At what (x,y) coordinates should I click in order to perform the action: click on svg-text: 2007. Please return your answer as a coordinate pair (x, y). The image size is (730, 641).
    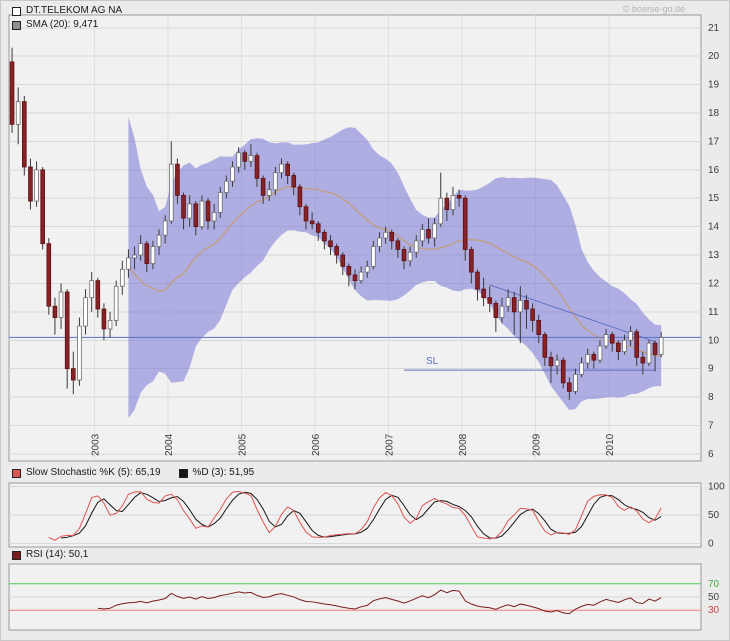
    Looking at the image, I should click on (390, 444).